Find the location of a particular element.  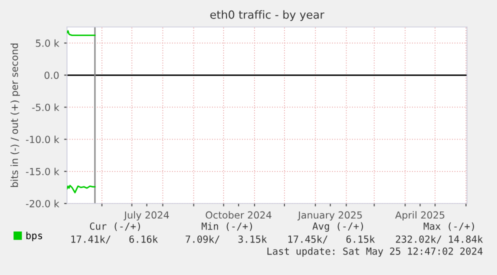

line-series is located at coordinates (81, 189).